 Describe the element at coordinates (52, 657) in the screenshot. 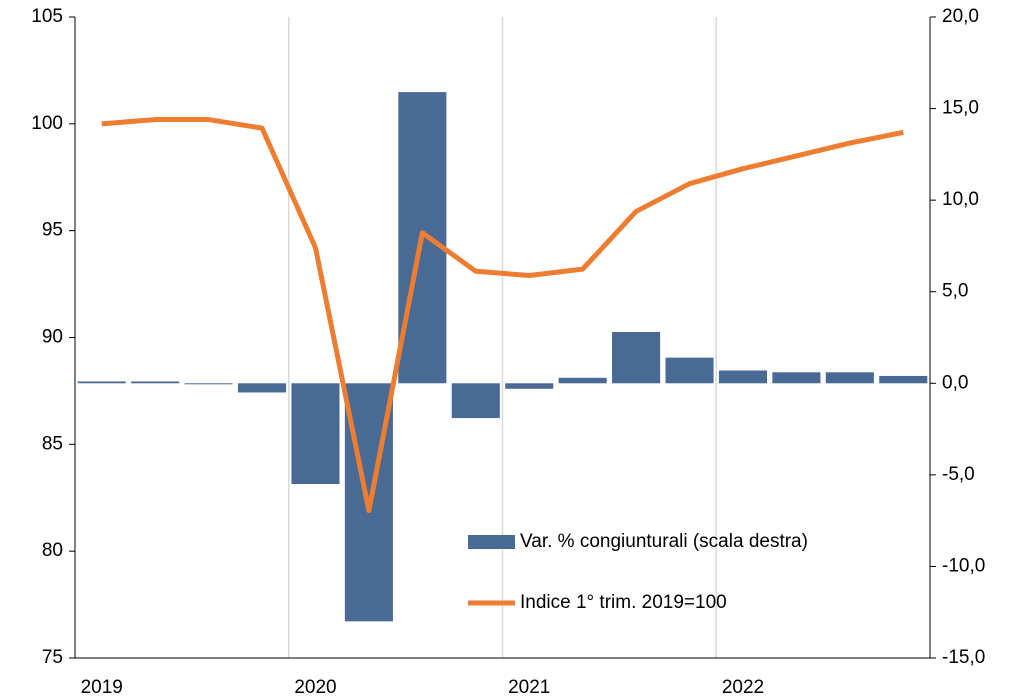

I see `y-tick-label: 75` at that location.